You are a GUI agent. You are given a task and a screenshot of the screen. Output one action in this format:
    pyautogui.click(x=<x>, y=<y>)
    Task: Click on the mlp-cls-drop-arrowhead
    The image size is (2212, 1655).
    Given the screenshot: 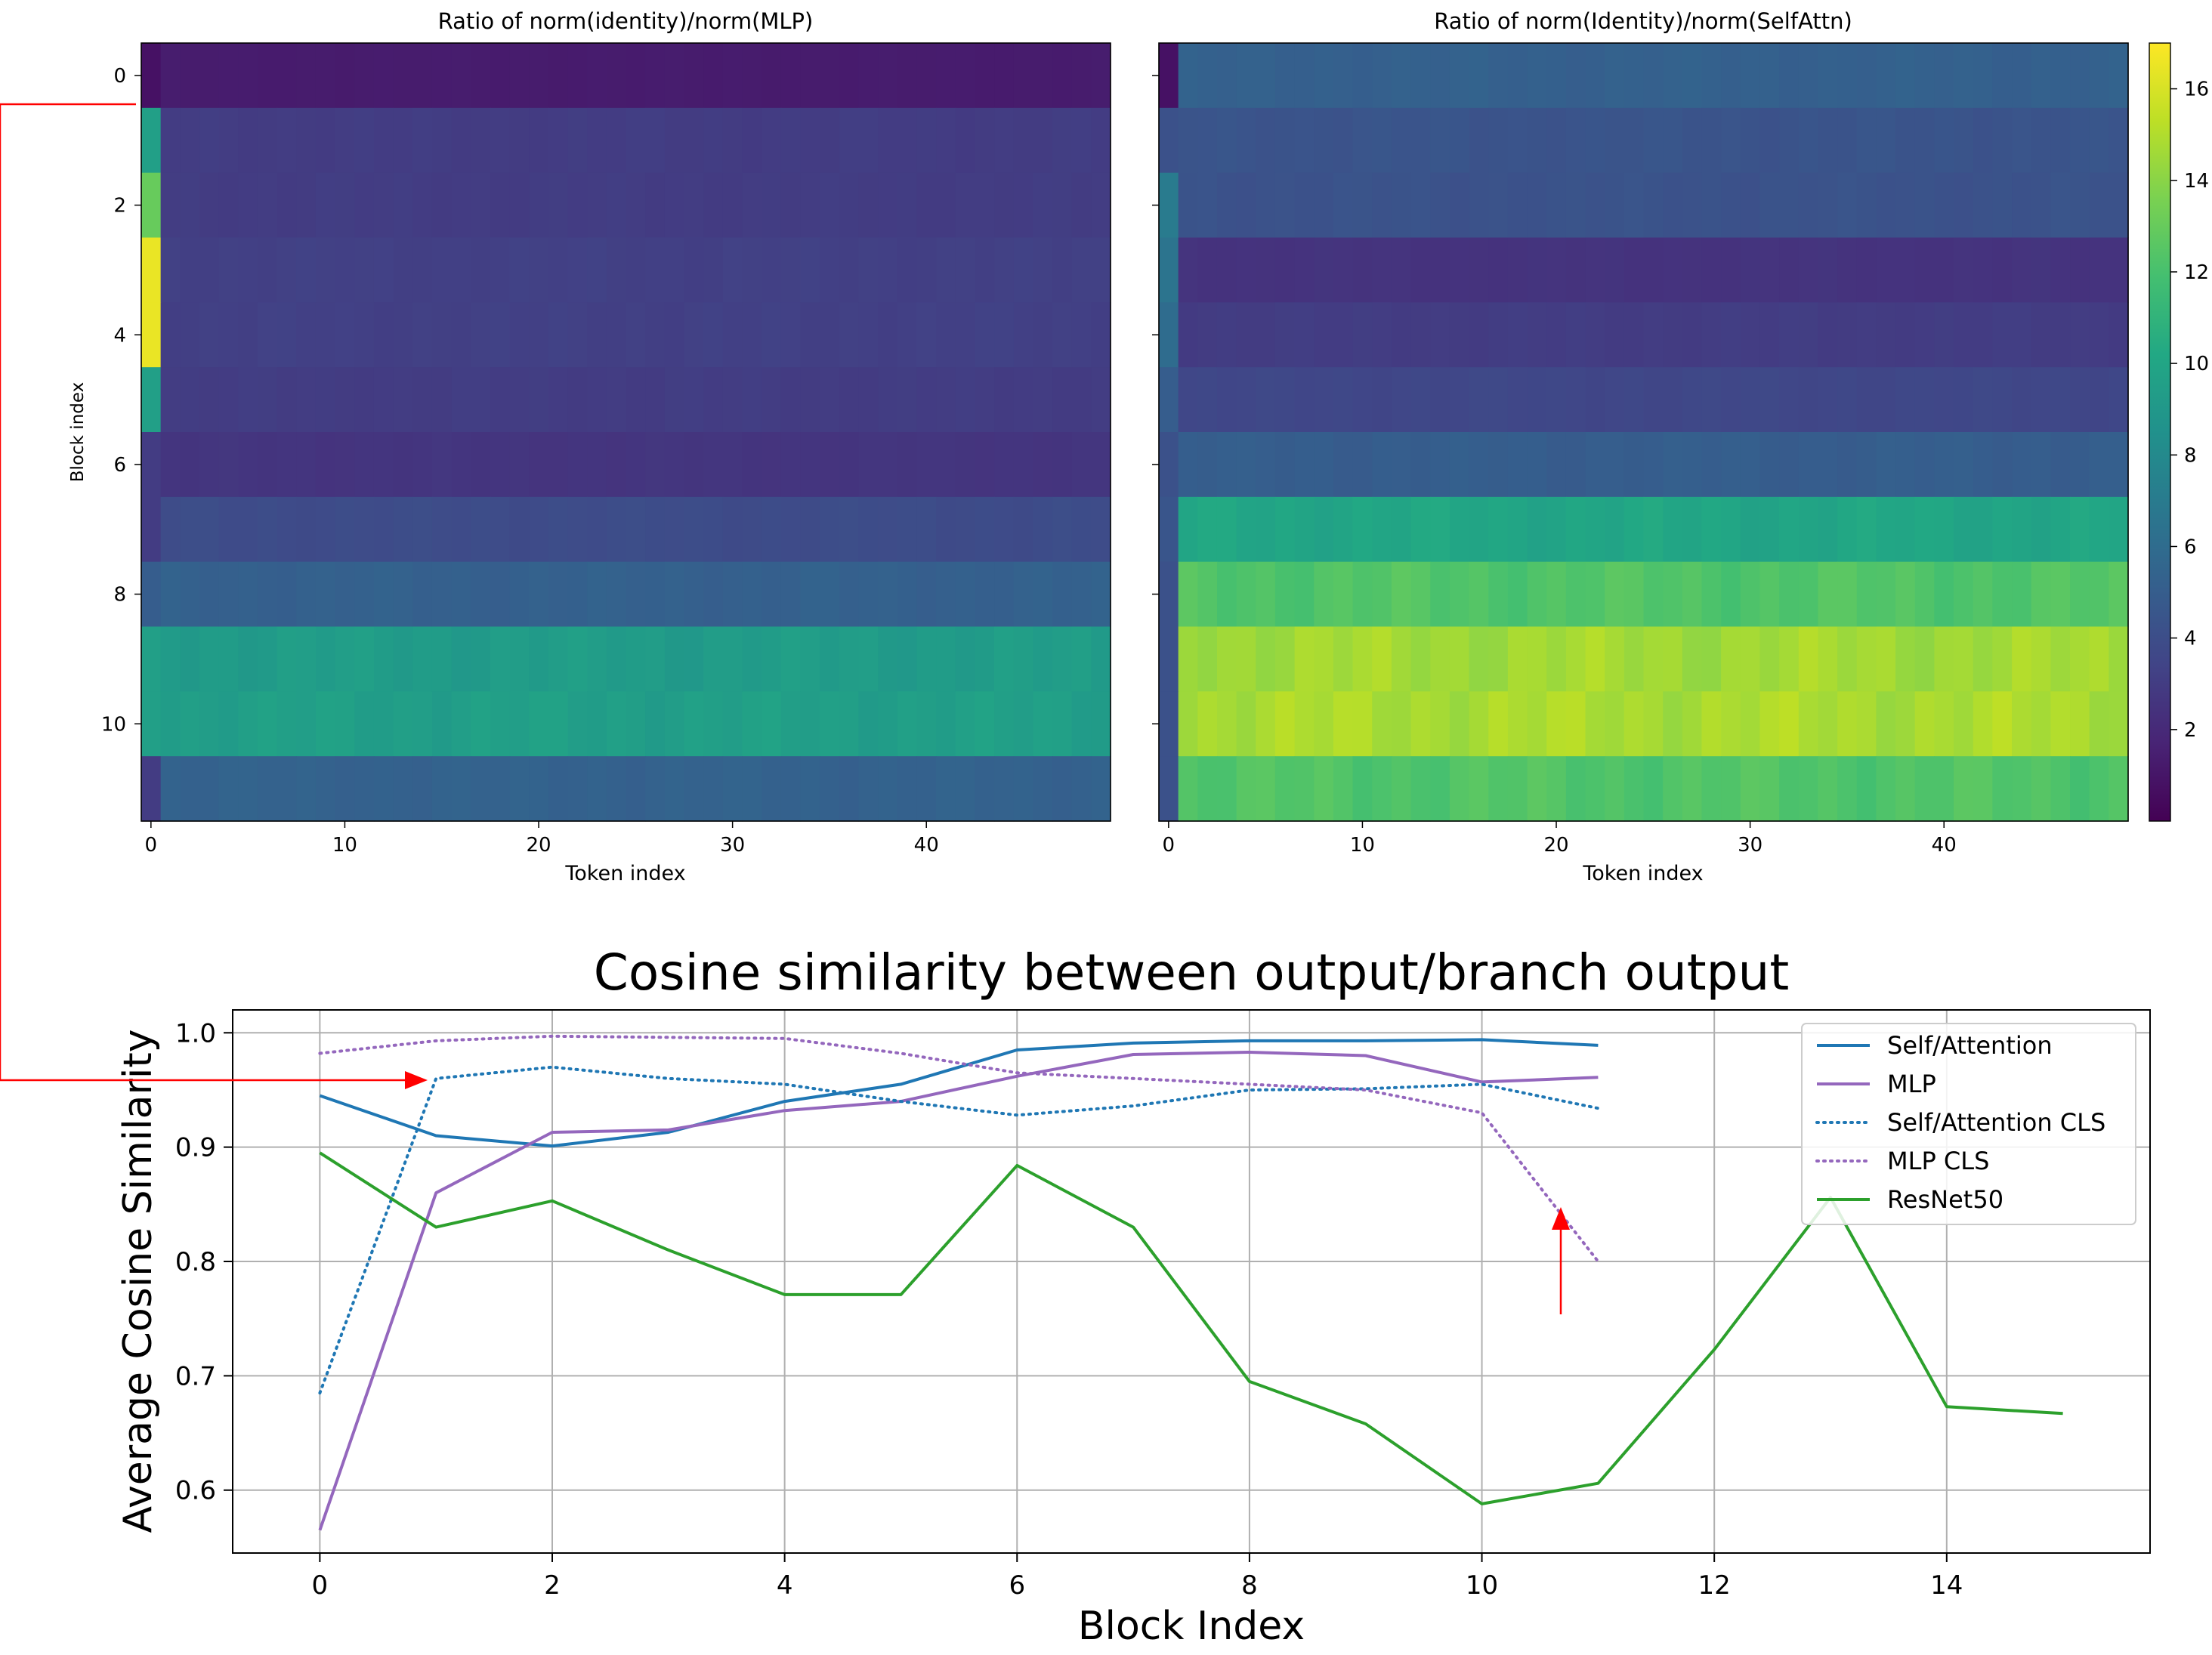 What is the action you would take?
    pyautogui.click(x=1561, y=1218)
    